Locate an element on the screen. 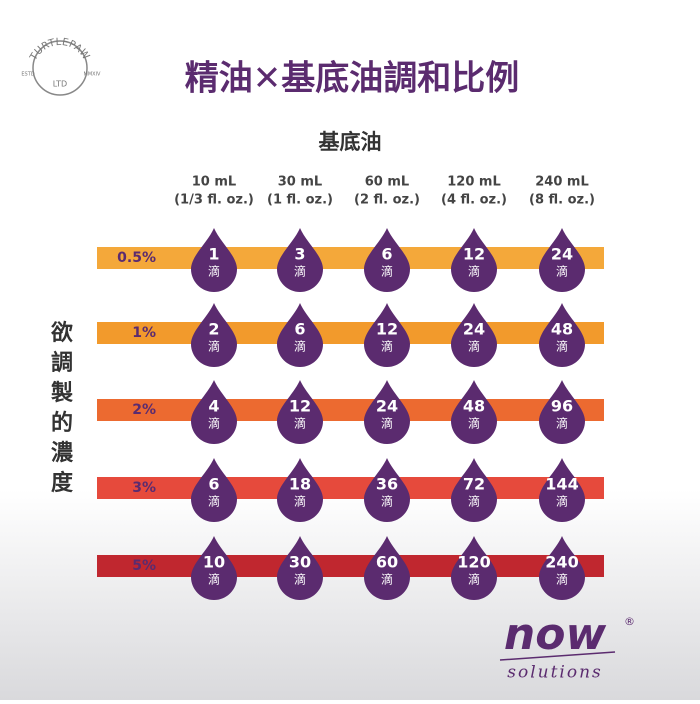  drop-count: 10 is located at coordinates (214, 562).